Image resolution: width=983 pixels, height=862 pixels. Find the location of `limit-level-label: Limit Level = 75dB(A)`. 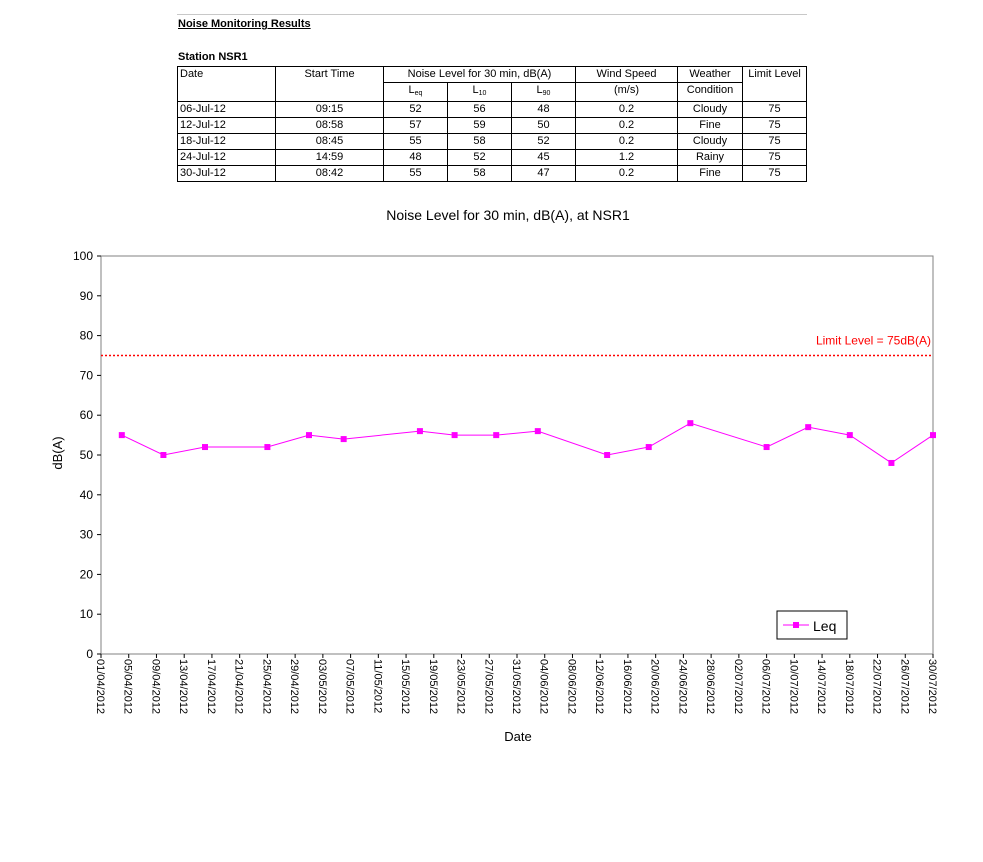

limit-level-label: Limit Level = 75dB(A) is located at coordinates (873, 341).